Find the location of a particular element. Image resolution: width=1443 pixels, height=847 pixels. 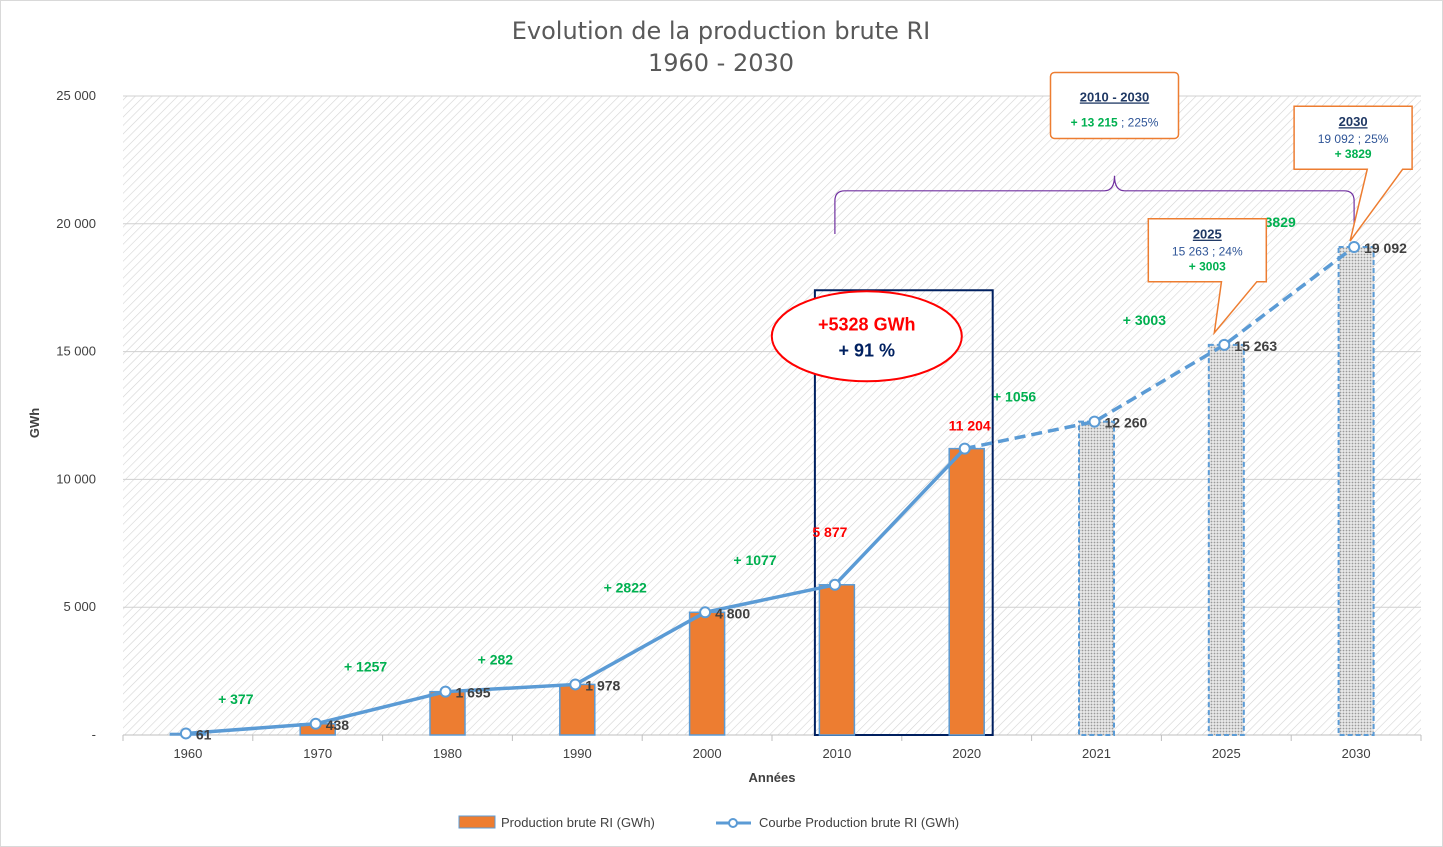

delta-label: + 377 is located at coordinates (236, 699).